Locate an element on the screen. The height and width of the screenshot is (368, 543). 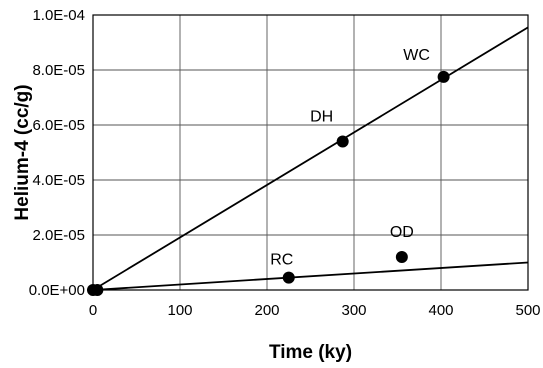
y-tick-label: 4.0E-05 is located at coordinates (58, 180).